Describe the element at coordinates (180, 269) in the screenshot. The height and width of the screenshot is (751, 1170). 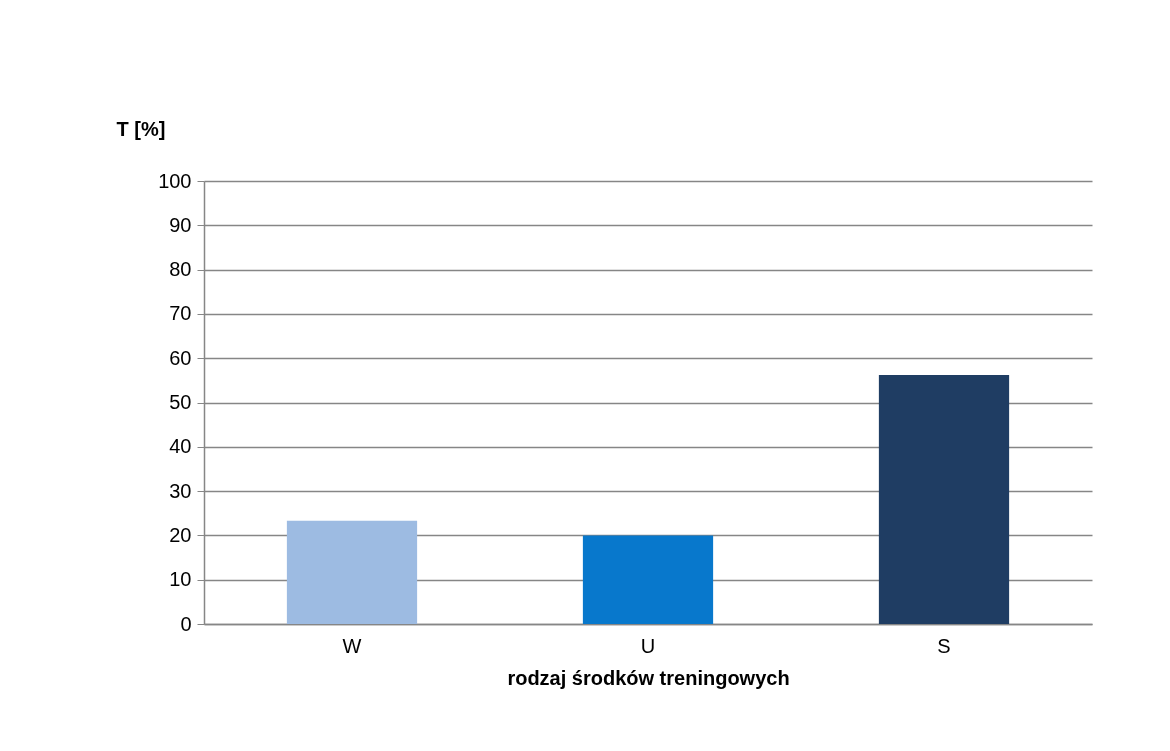
I see `y-tick-label: 80` at that location.